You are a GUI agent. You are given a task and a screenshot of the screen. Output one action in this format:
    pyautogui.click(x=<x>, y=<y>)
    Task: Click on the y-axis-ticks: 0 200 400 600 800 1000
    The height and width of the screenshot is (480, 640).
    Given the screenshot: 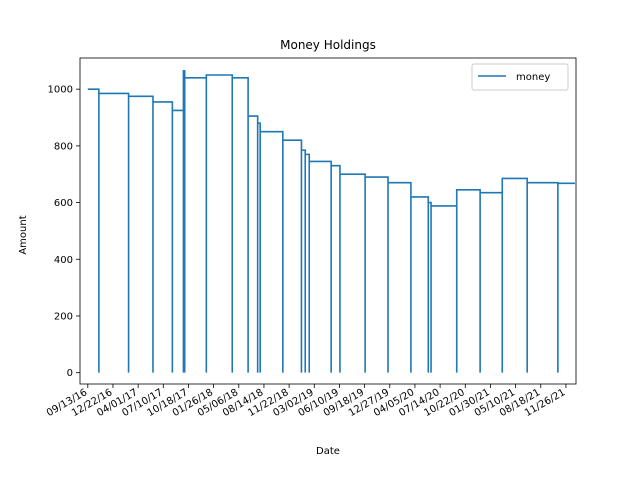 What is the action you would take?
    pyautogui.click(x=64, y=232)
    